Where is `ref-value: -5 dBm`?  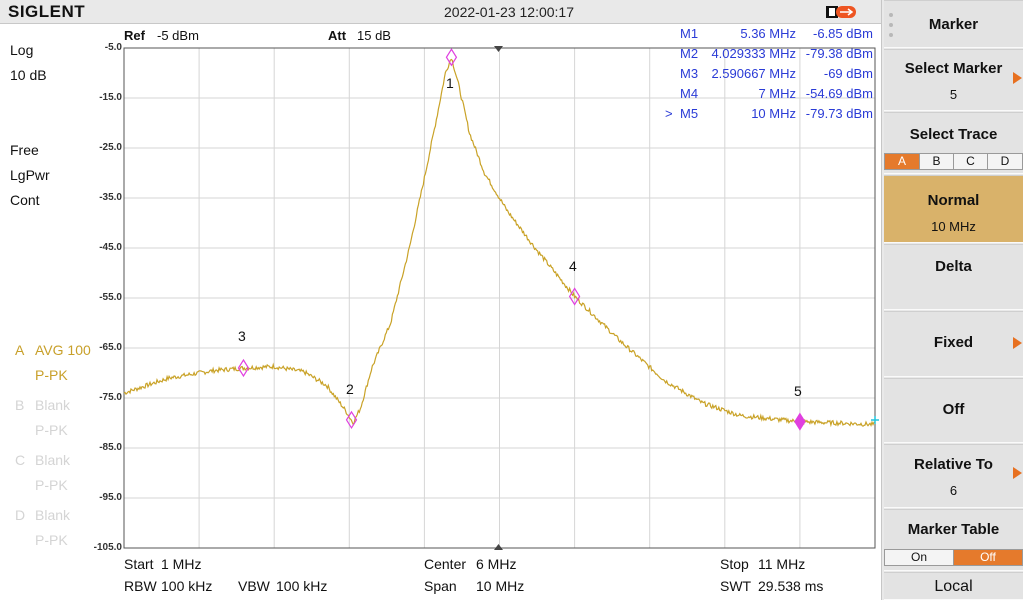
ref-value: -5 dBm is located at coordinates (178, 35).